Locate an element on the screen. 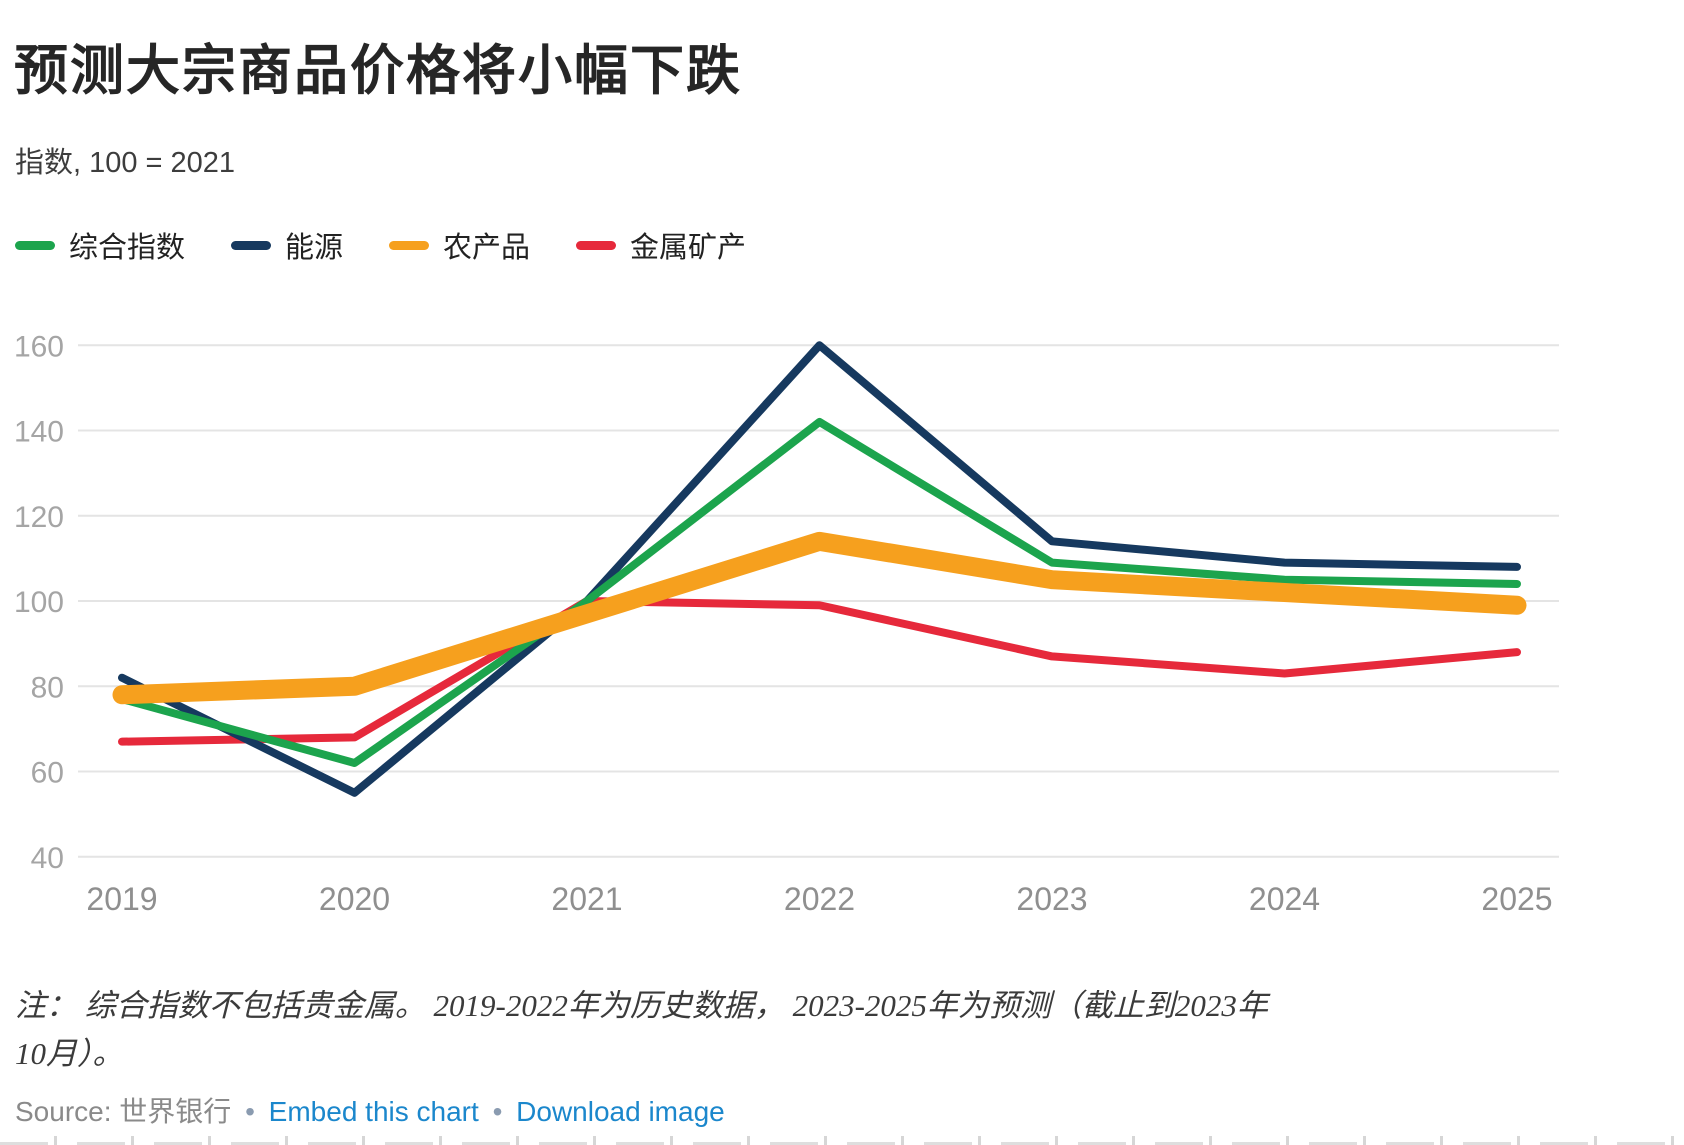 The width and height of the screenshot is (1684, 1145). embed-chart-link: Embed this chart is located at coordinates (373, 1111).